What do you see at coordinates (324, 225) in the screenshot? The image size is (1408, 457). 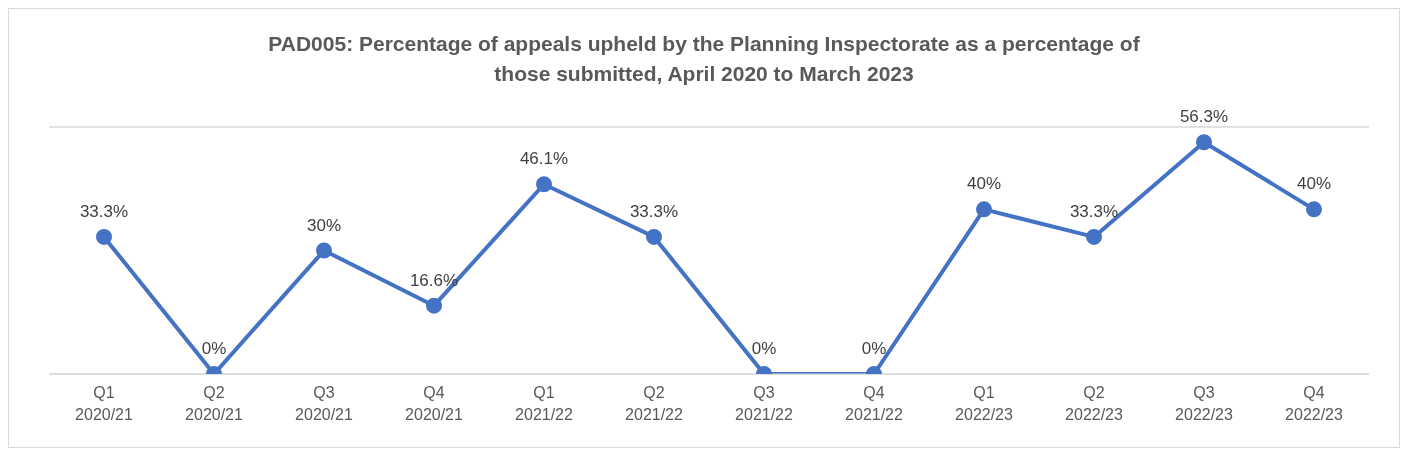 I see `data-label: 30%` at bounding box center [324, 225].